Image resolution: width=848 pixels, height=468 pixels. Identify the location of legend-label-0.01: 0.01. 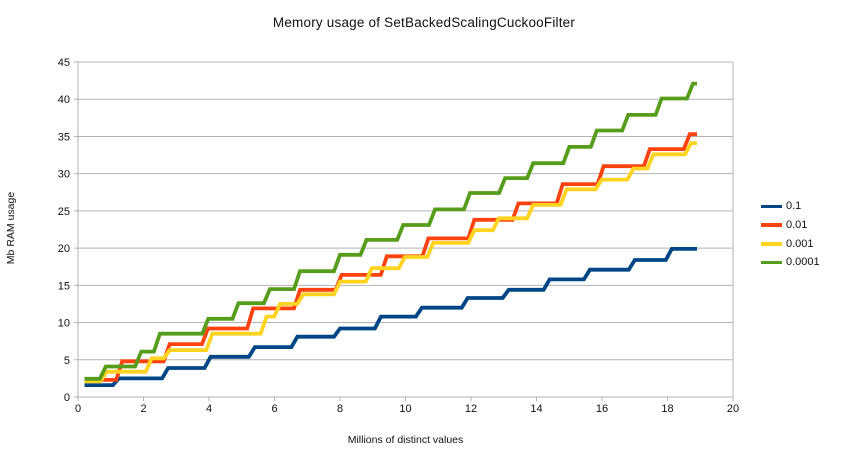
(797, 225).